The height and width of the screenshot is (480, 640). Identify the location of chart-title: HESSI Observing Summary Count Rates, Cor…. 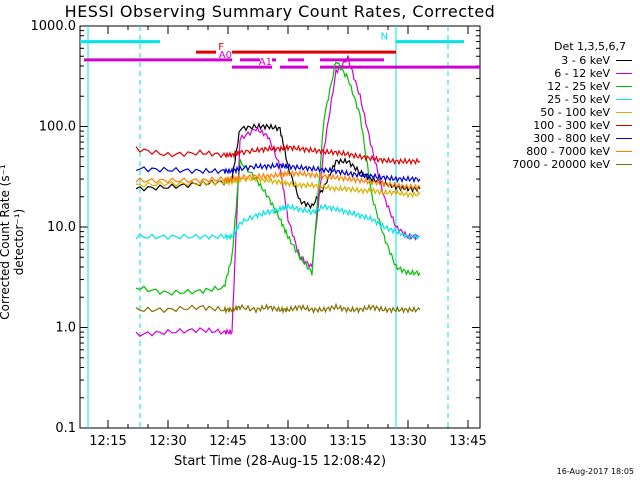
(280, 11).